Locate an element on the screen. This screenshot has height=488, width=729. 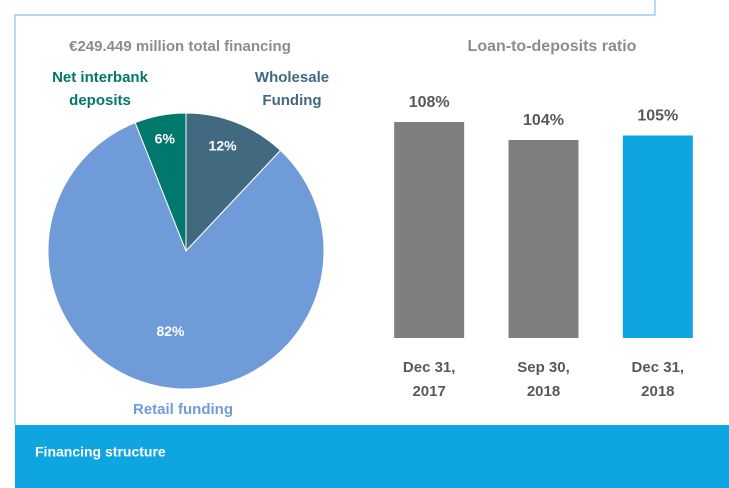
footer-band is located at coordinates (372, 456).